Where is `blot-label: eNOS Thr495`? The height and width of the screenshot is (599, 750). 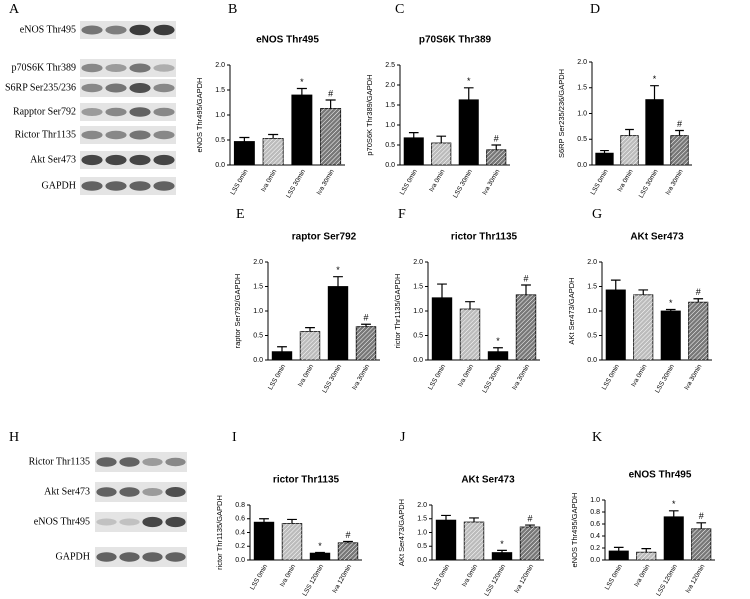
blot-label: eNOS Thr495 is located at coordinates (48, 29).